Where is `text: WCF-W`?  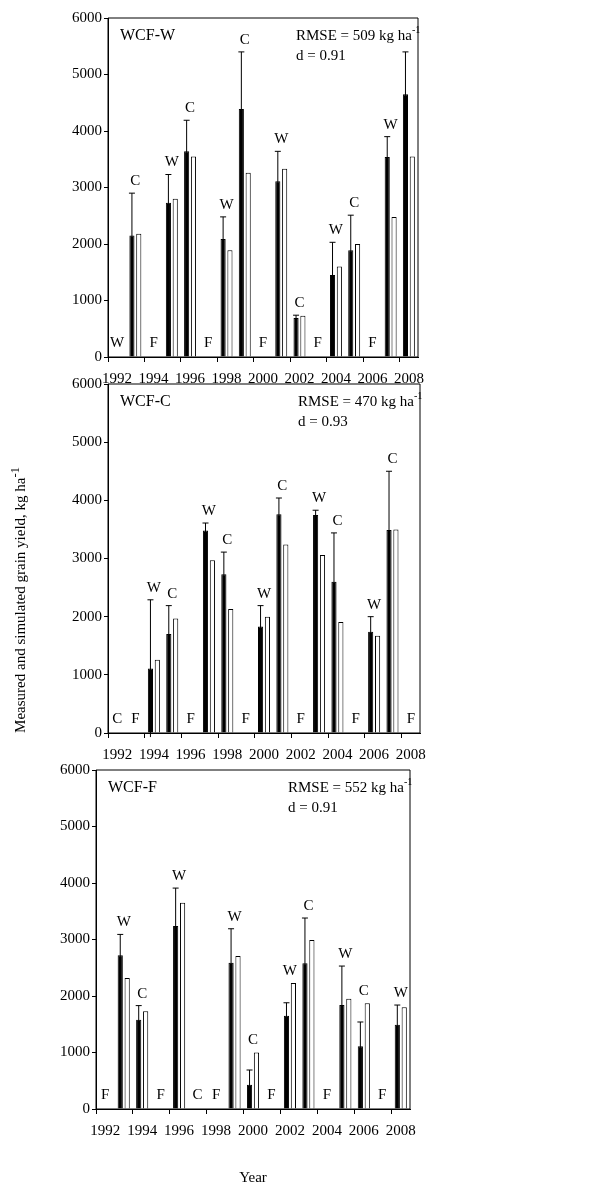 text: WCF-W is located at coordinates (148, 35).